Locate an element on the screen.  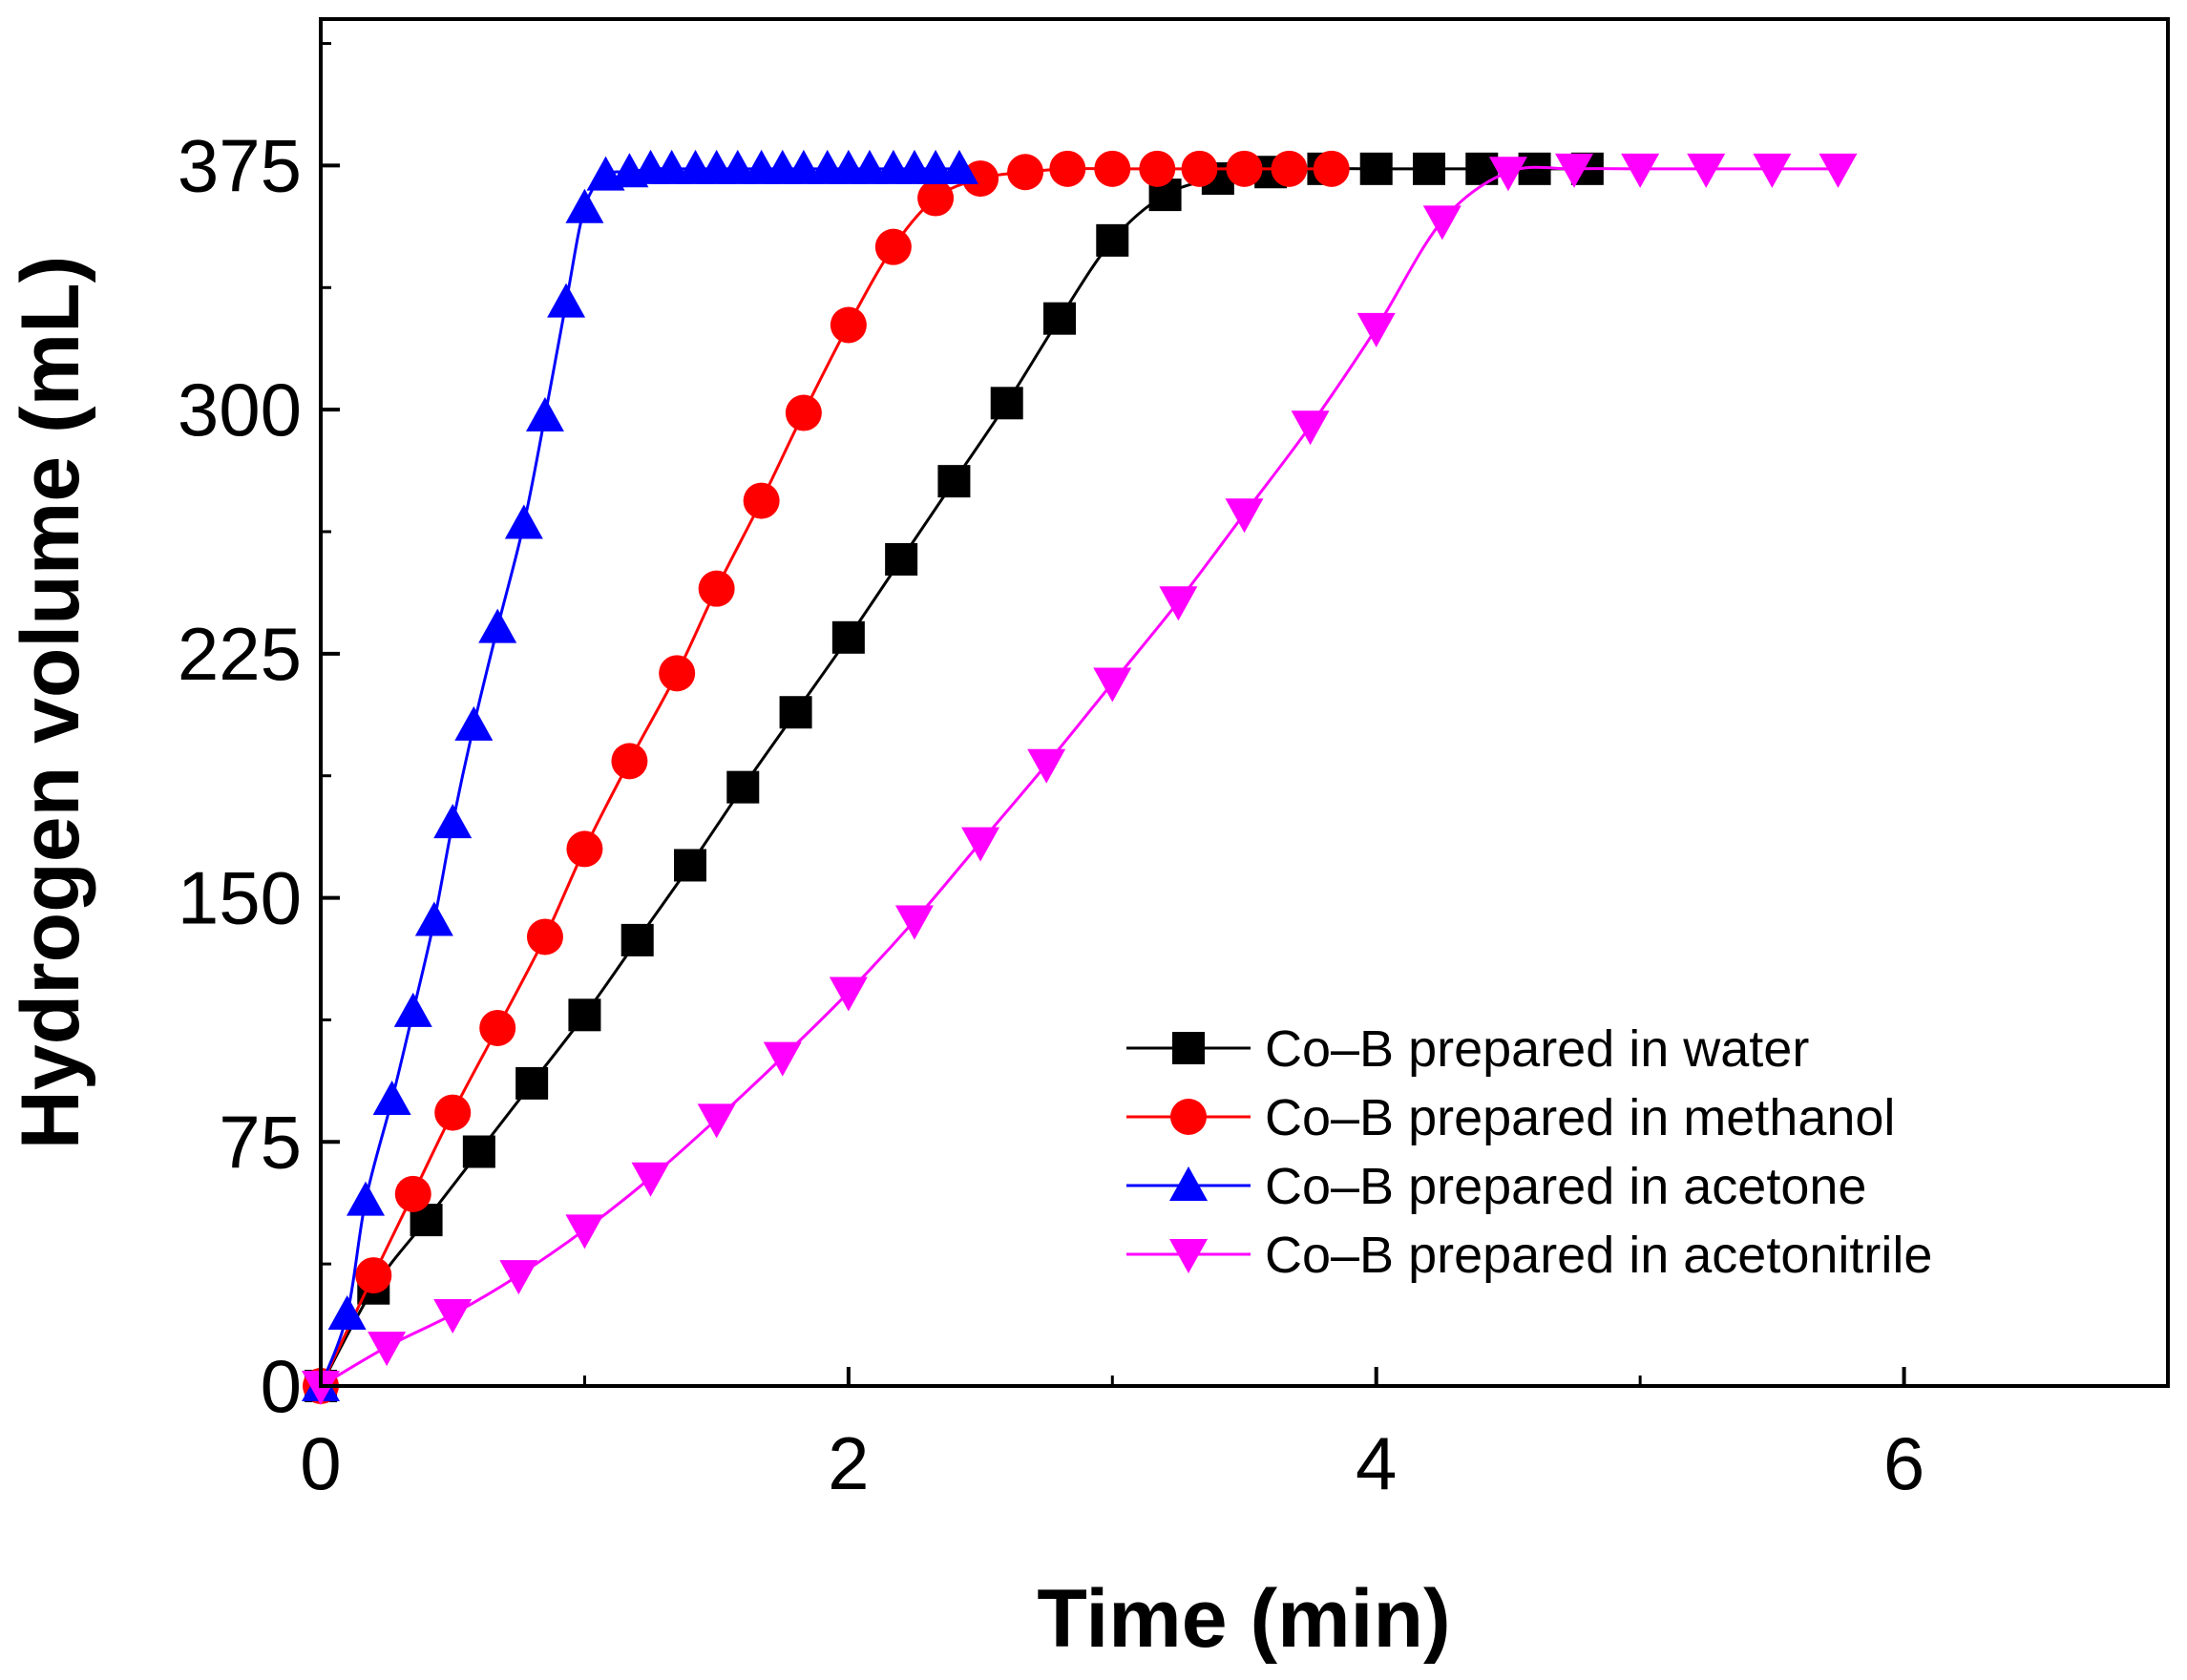
x-axis-title: Time (min) is located at coordinates (1243, 1619).